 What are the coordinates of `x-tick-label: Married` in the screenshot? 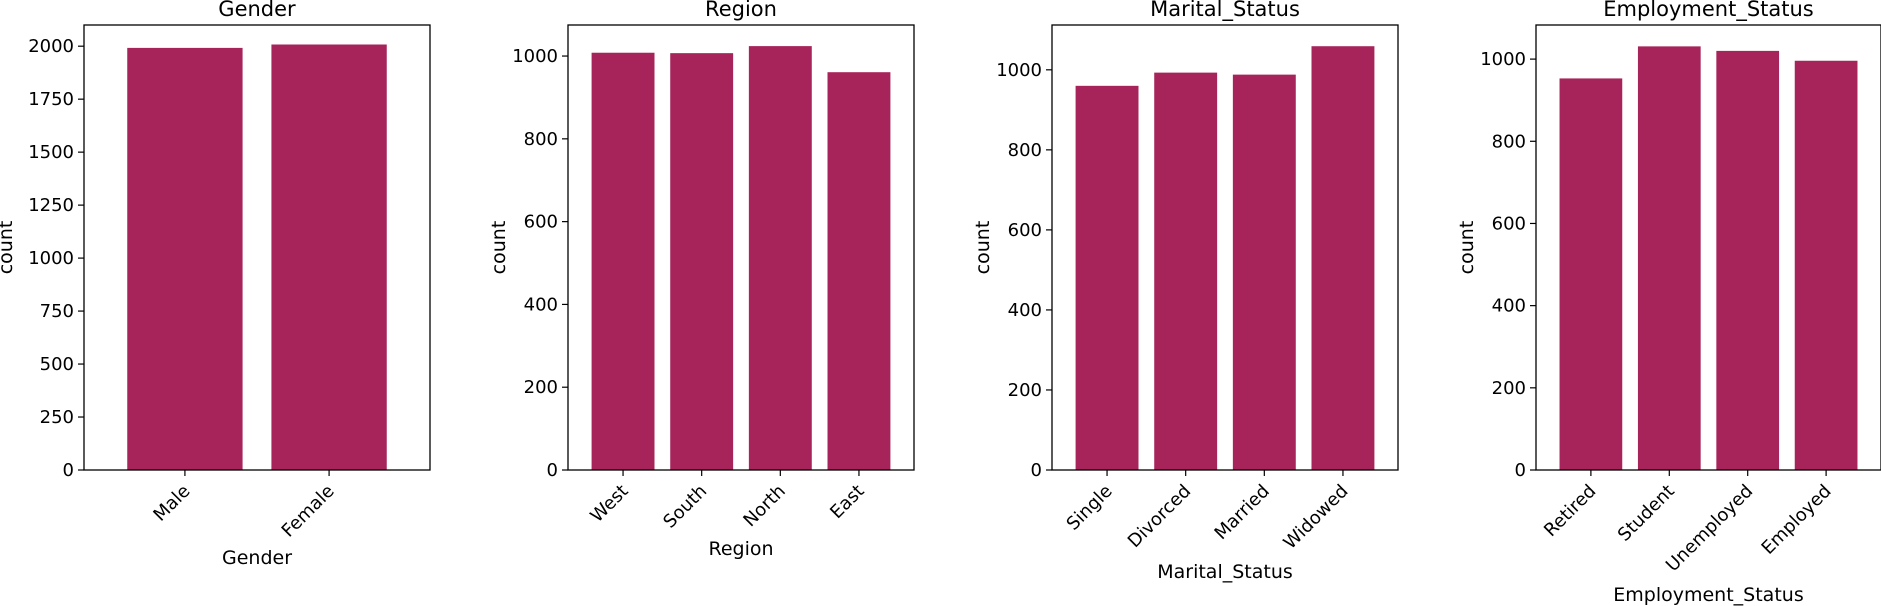 It's located at (1242, 512).